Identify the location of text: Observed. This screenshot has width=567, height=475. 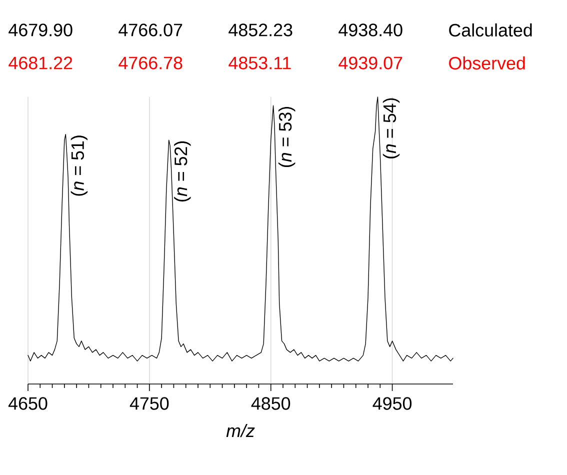
(487, 63).